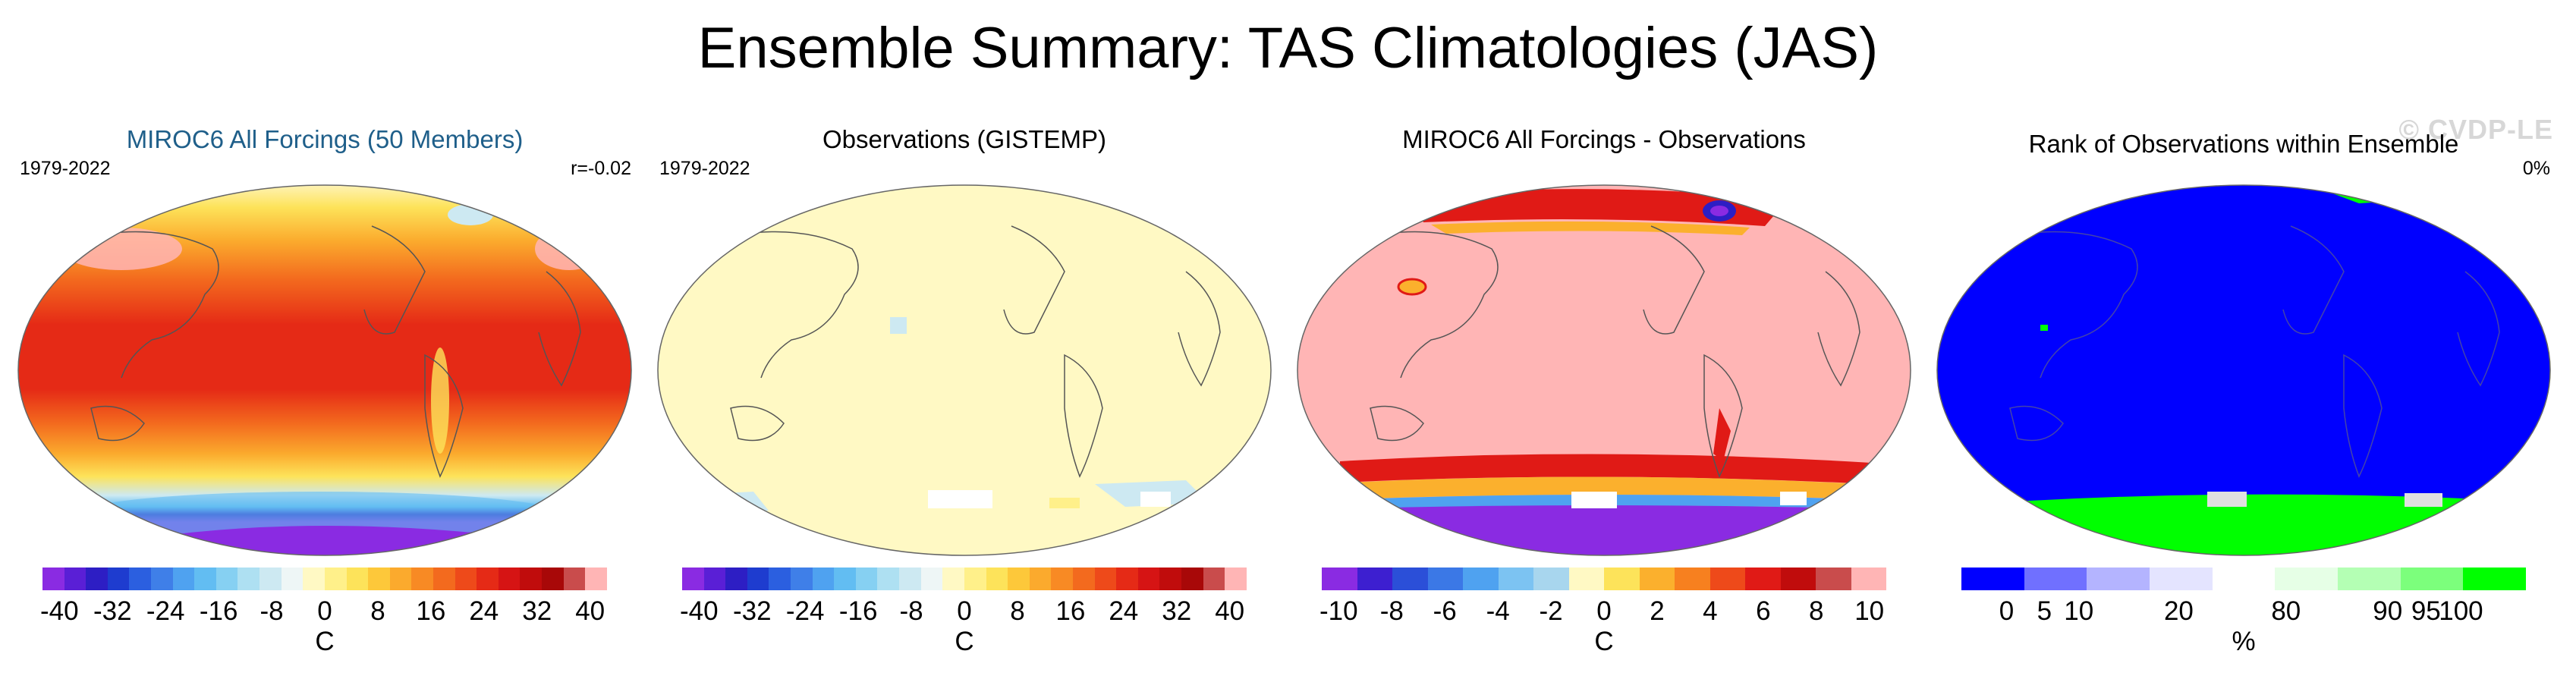 Image resolution: width=2576 pixels, height=676 pixels. Describe the element at coordinates (704, 168) in the screenshot. I see `period-label: 1979-2022` at that location.